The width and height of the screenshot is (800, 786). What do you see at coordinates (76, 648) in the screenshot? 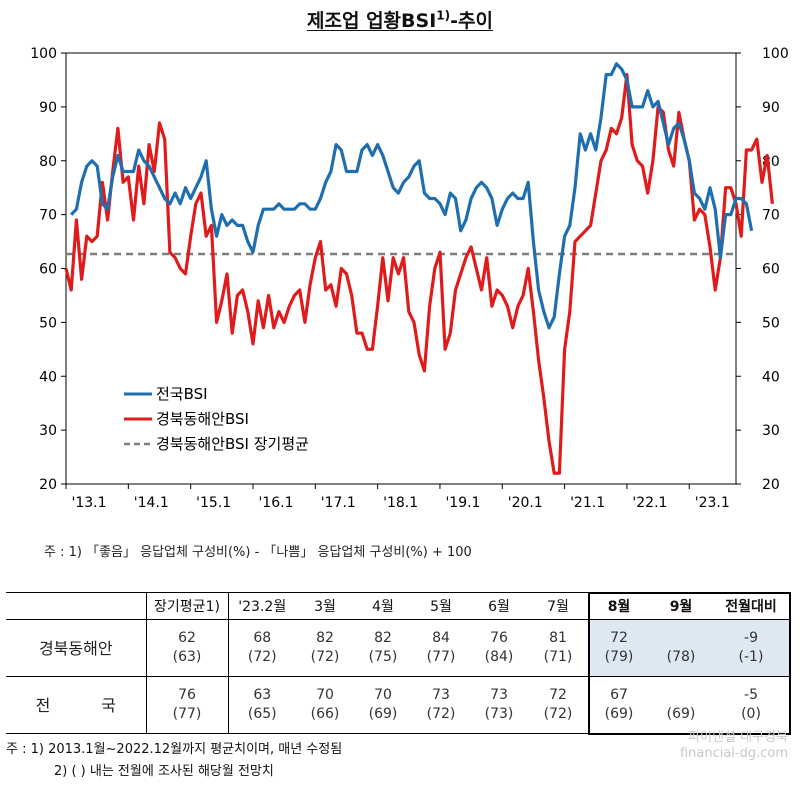
I see `row-label: 경북동해안` at bounding box center [76, 648].